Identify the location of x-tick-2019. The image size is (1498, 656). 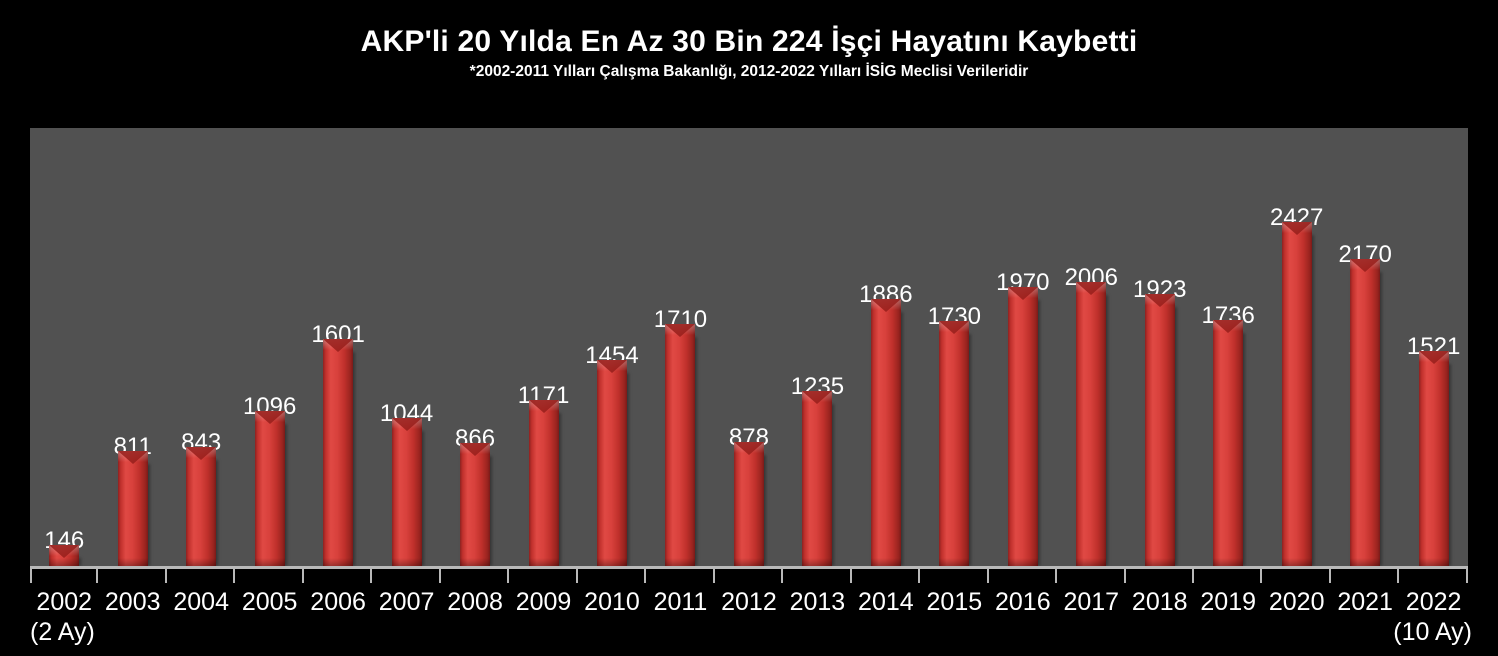
(1228, 576).